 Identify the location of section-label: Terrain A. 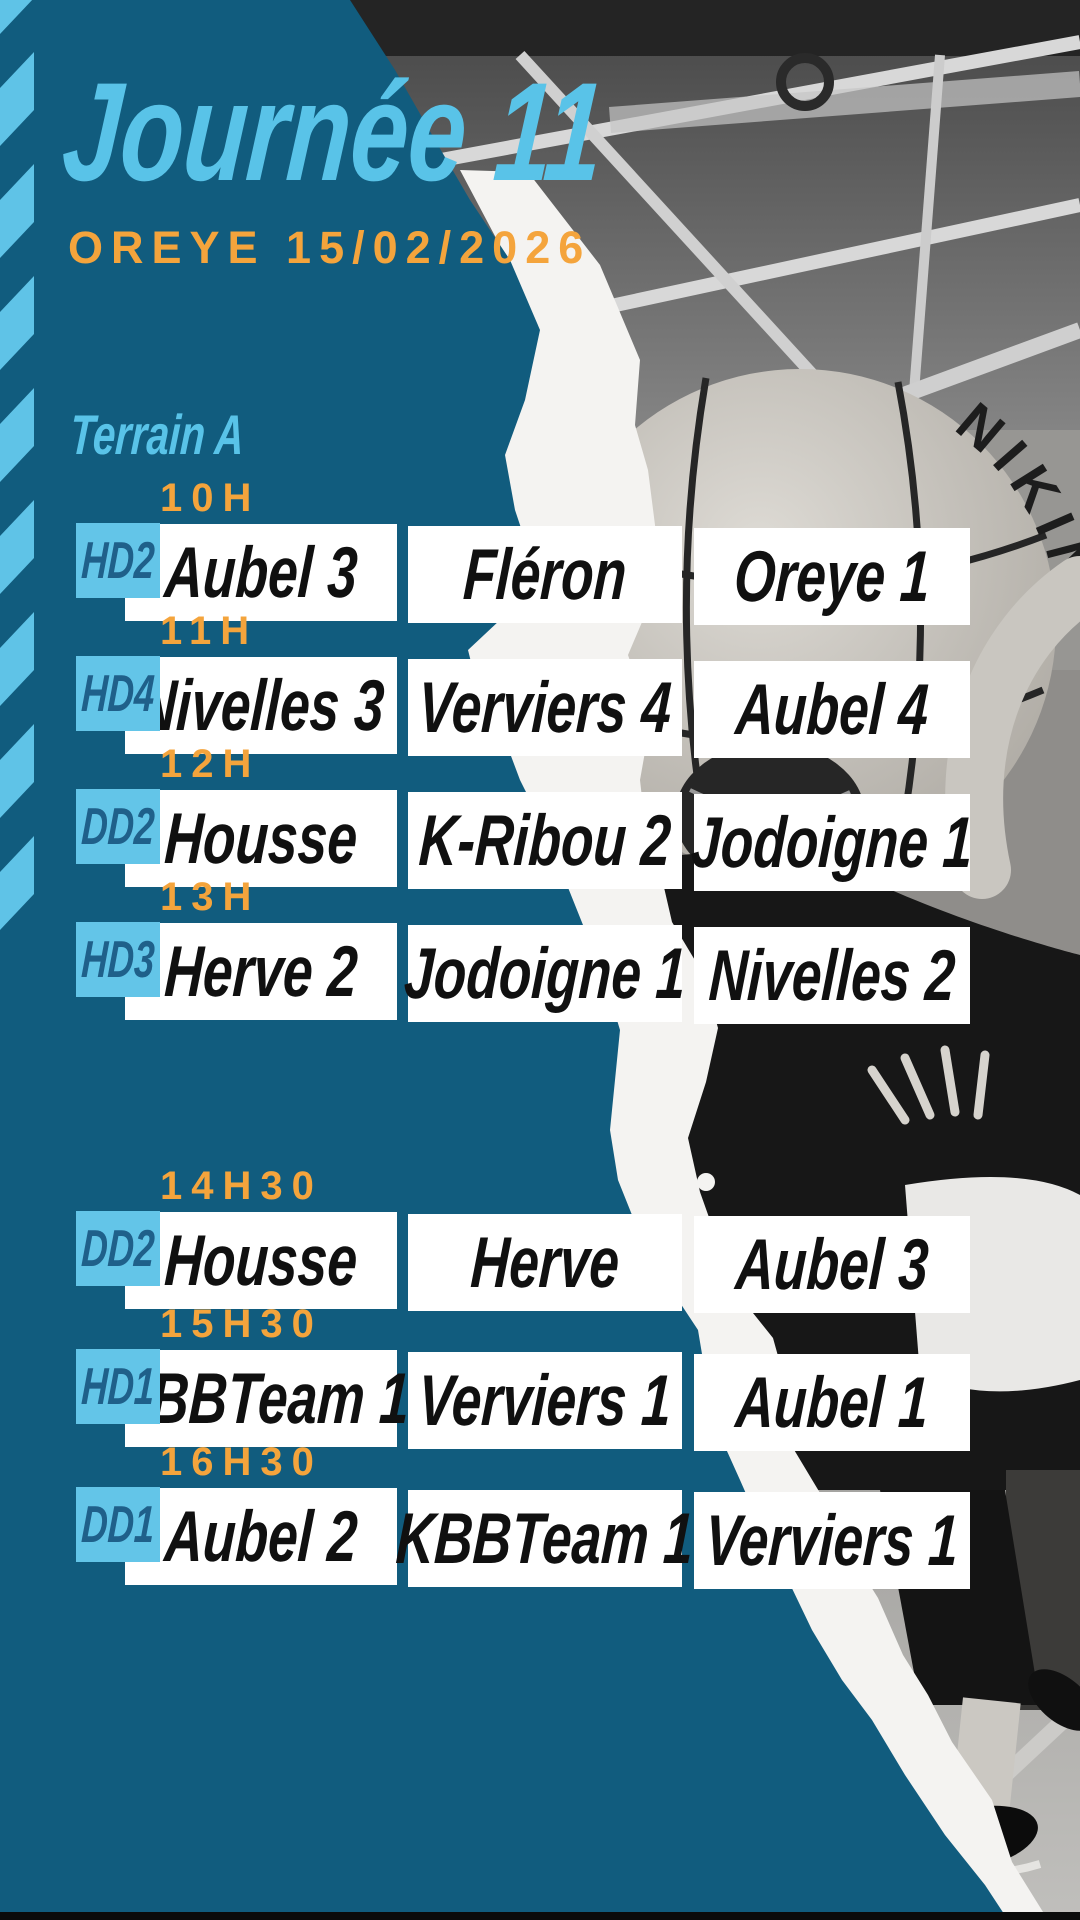
(189, 434).